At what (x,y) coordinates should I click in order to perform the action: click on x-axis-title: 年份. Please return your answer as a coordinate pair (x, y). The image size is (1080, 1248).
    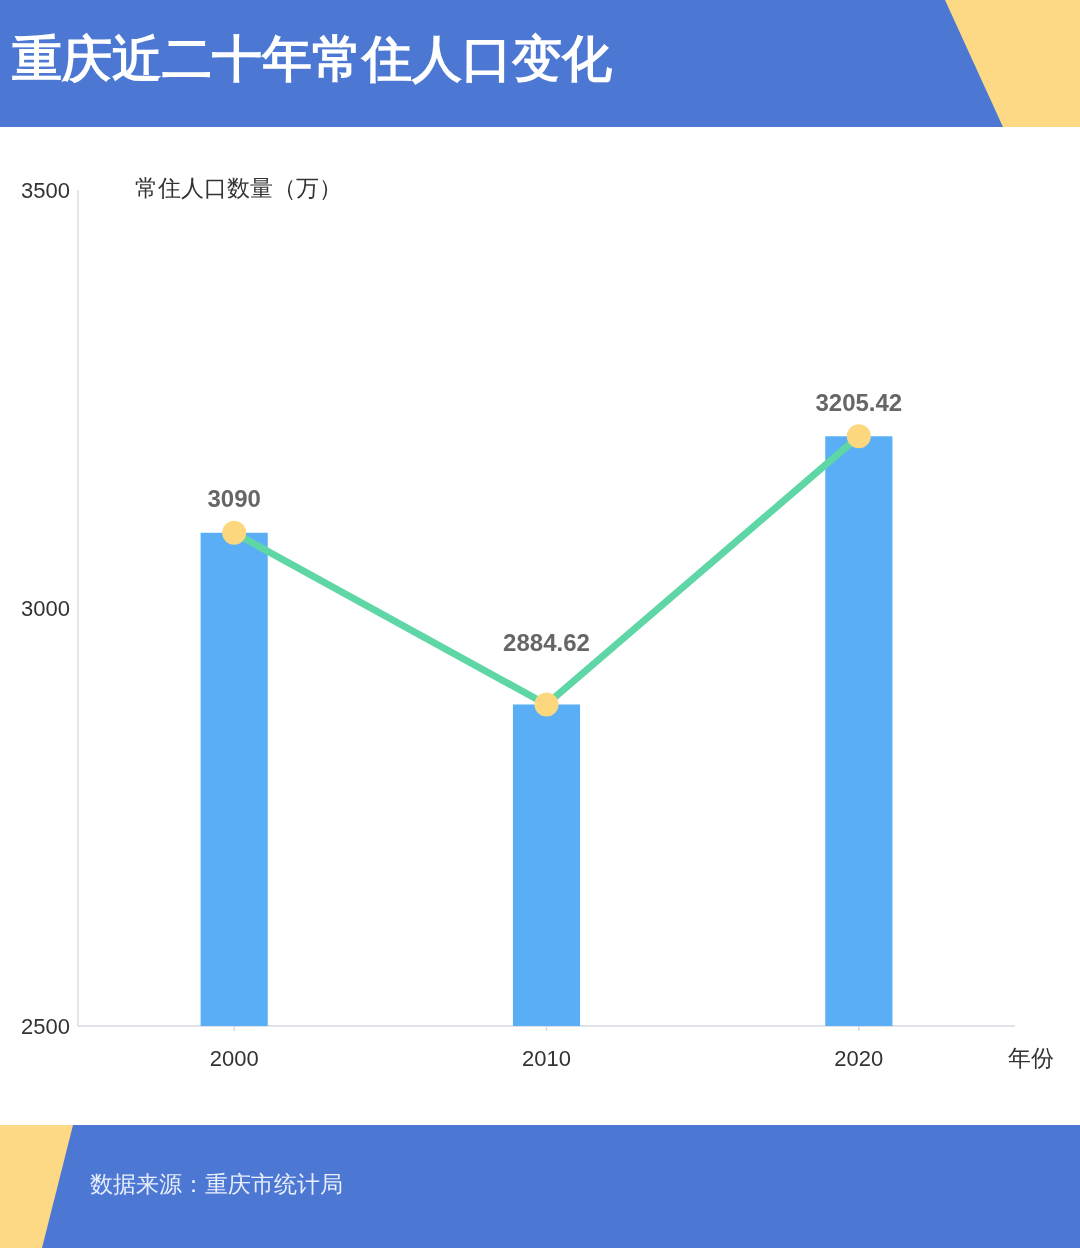
    Looking at the image, I should click on (1031, 1058).